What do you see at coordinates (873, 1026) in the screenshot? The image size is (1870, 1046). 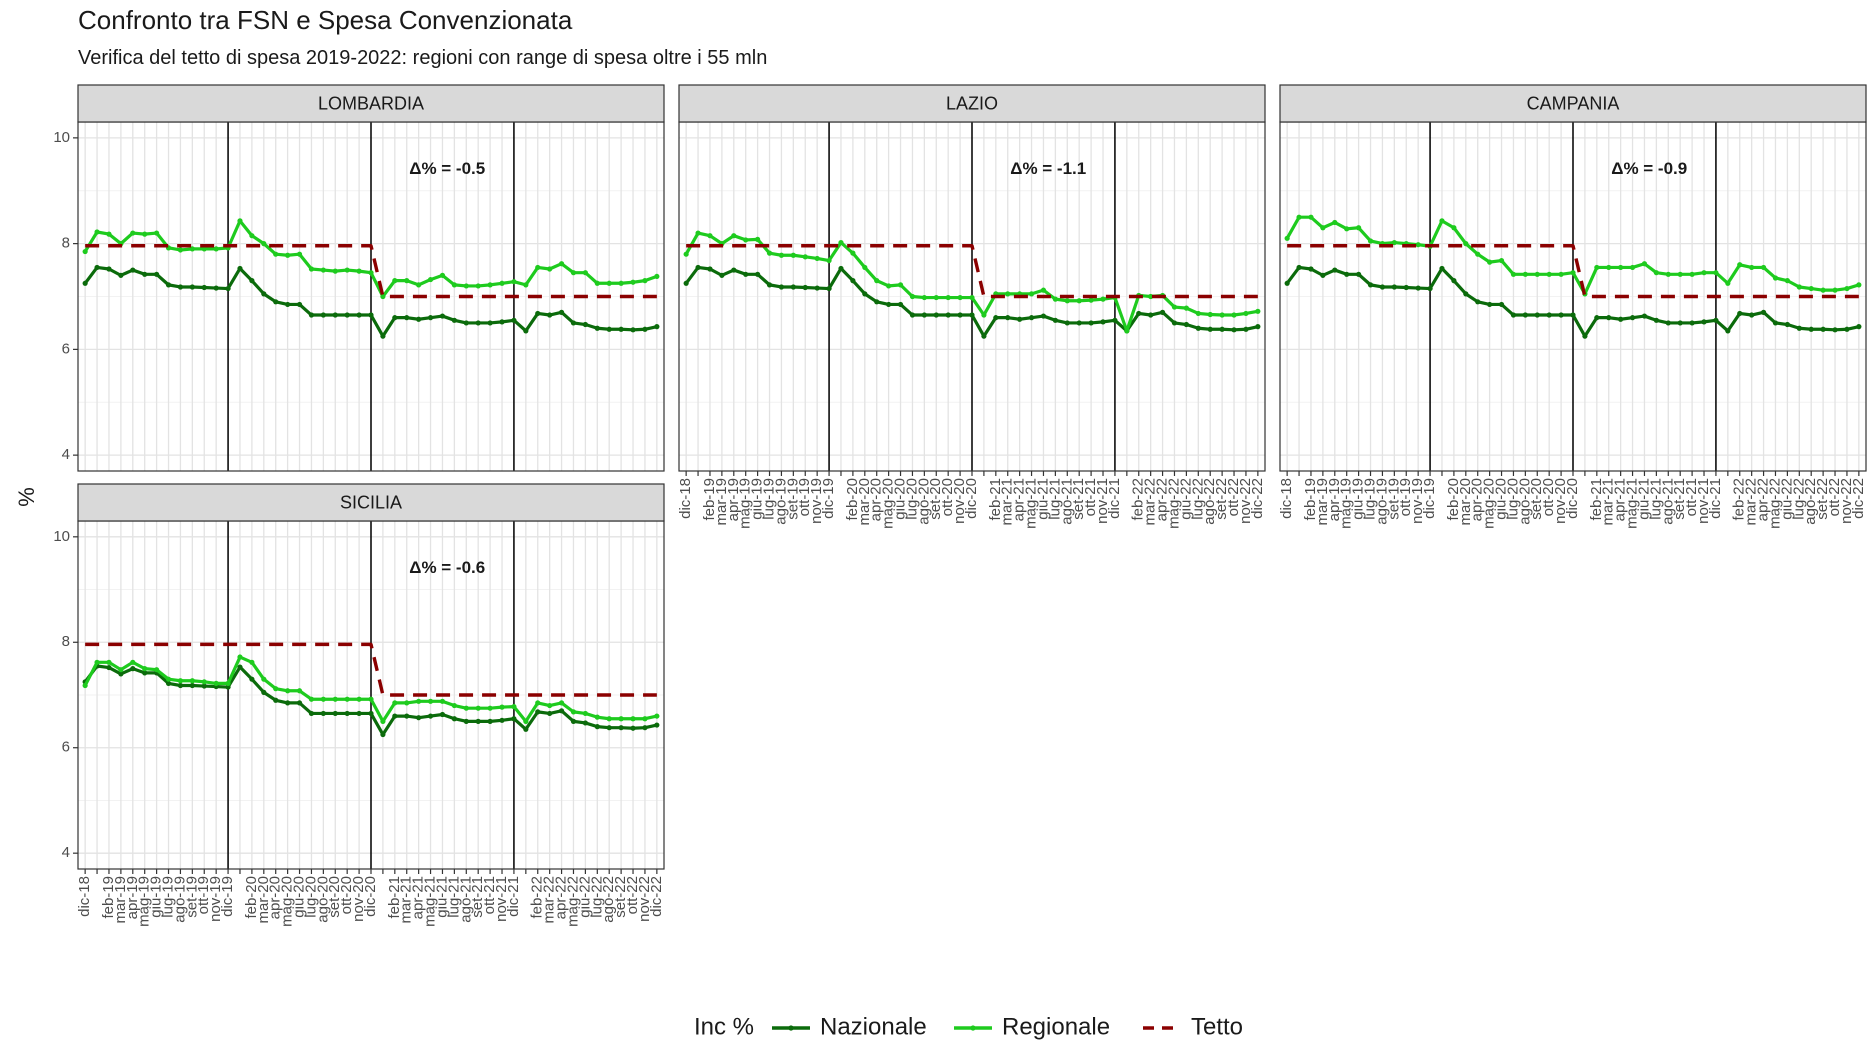 I see `legend-label: Nazionale` at bounding box center [873, 1026].